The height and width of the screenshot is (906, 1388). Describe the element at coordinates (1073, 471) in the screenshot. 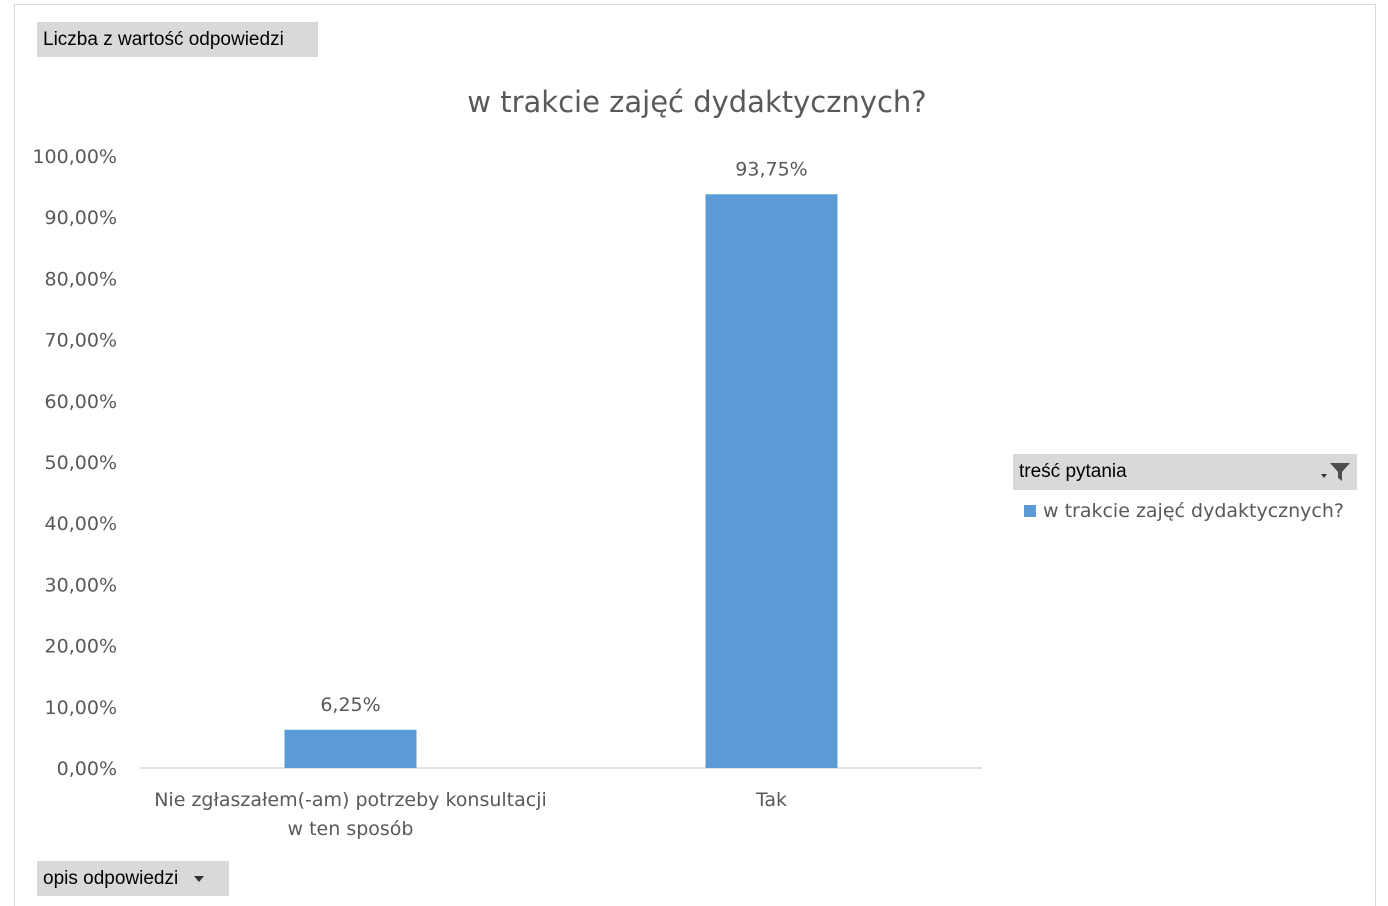

I see `legend-field-label: treść pytania` at that location.